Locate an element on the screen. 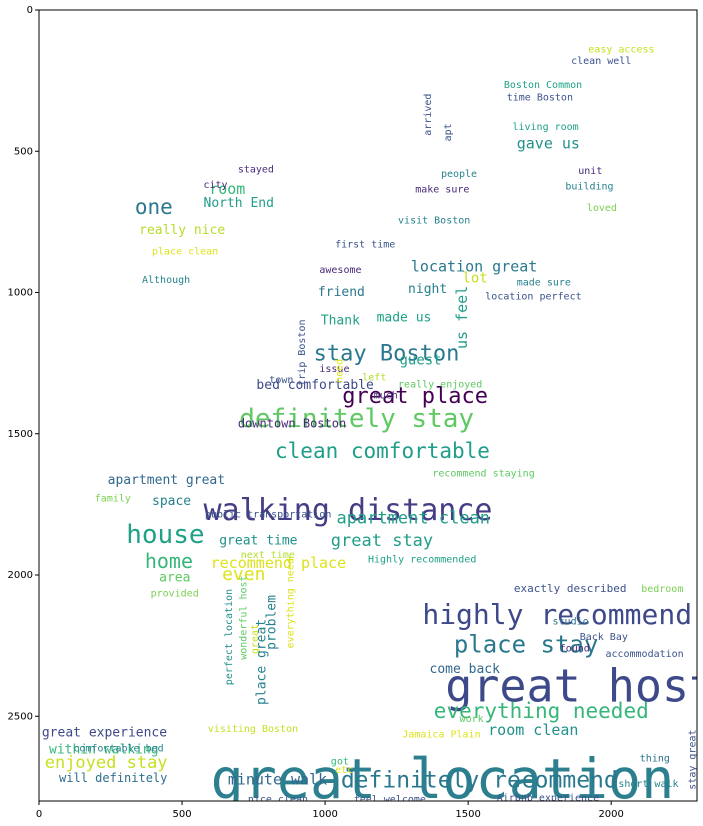  y-tick-label: 2500 is located at coordinates (20, 716).